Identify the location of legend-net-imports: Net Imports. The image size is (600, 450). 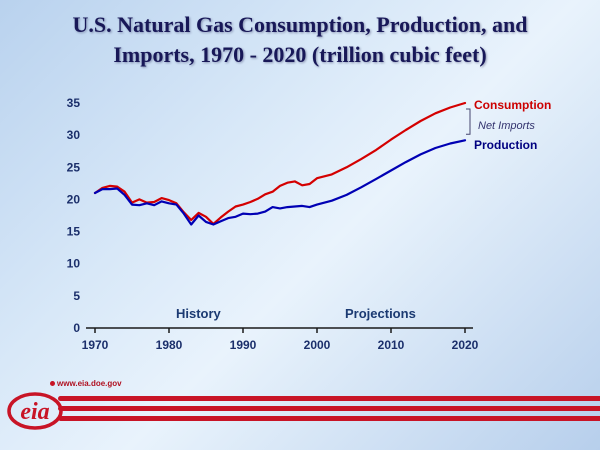
(506, 126).